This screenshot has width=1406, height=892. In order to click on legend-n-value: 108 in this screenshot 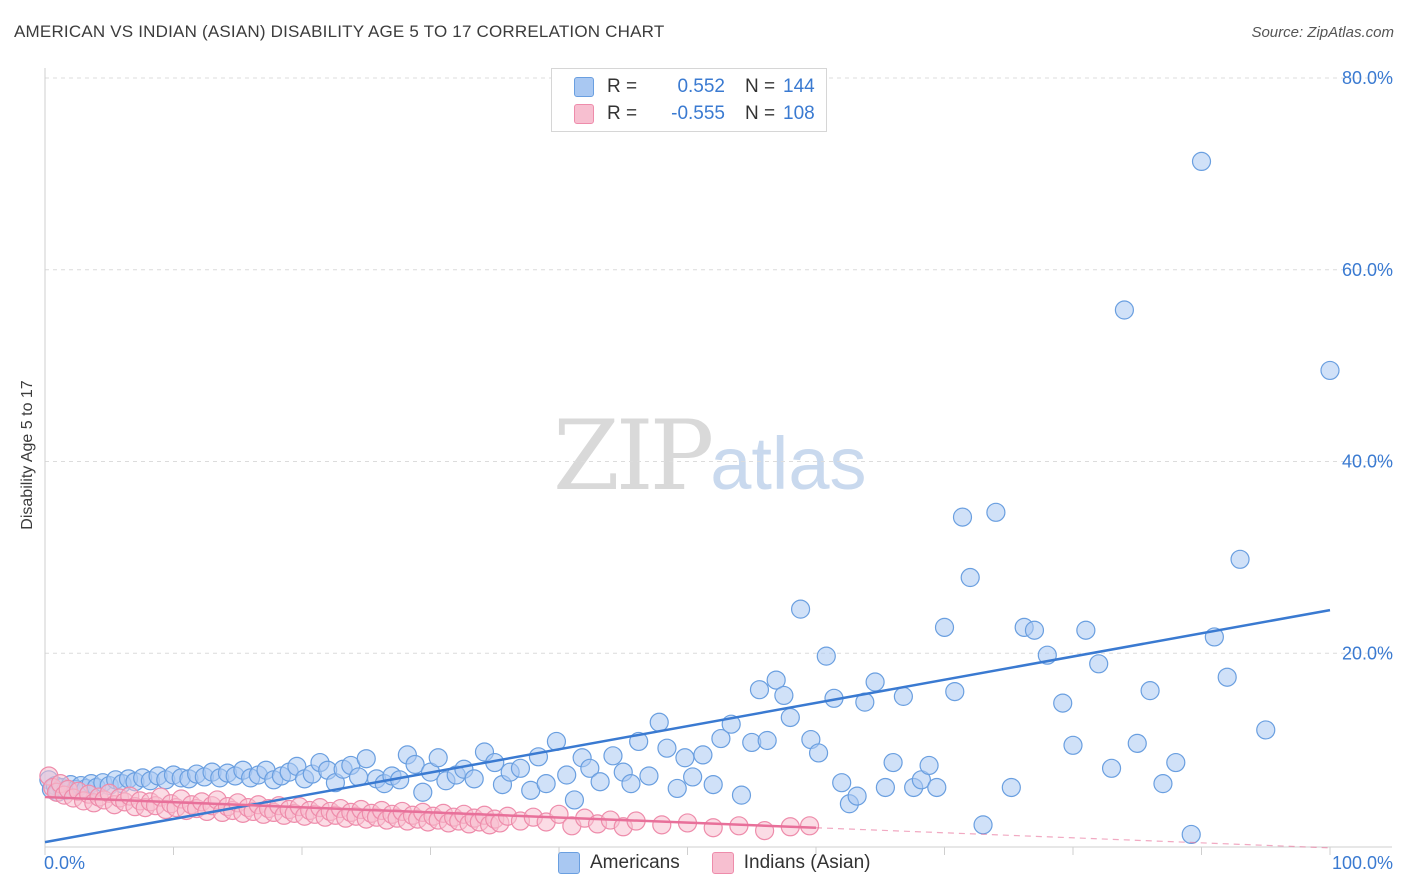, I will do `click(799, 113)`.